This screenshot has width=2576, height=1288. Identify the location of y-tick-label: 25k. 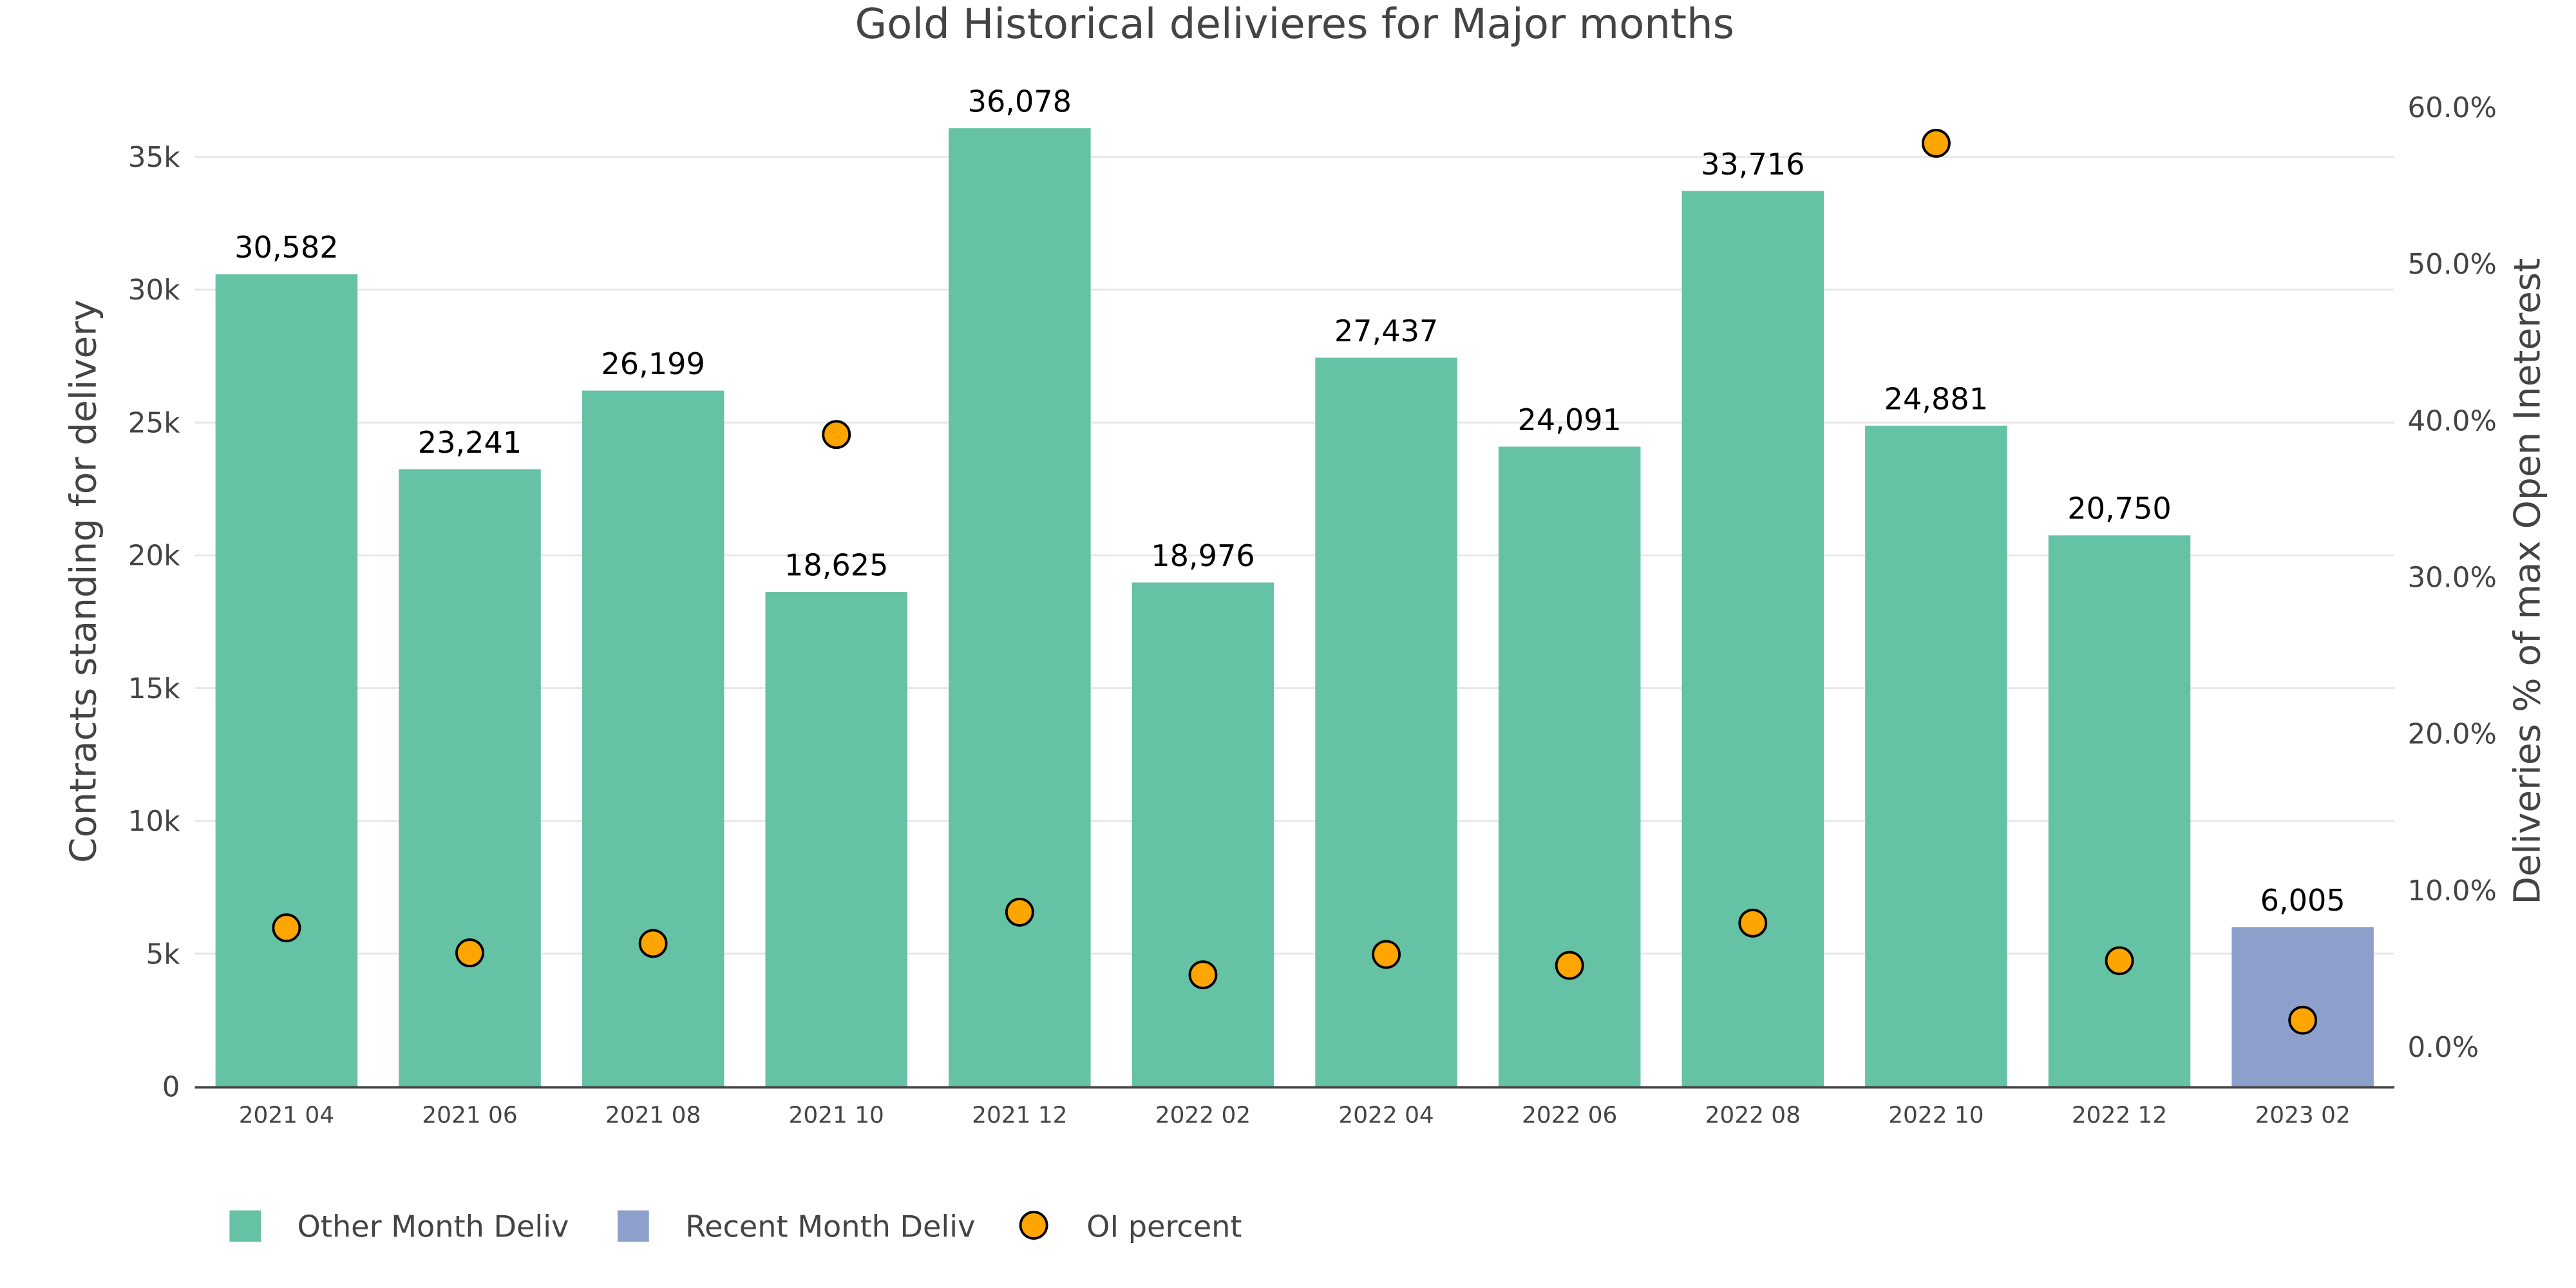
(154, 423).